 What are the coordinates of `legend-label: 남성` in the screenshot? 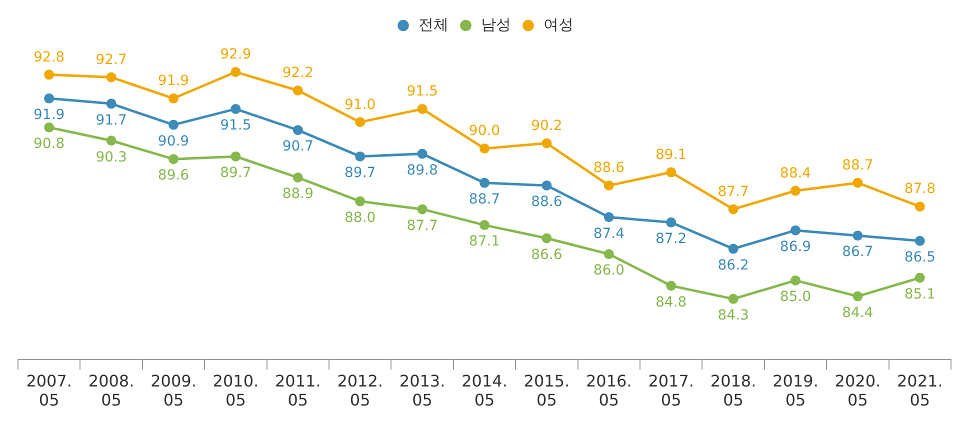 It's located at (495, 24).